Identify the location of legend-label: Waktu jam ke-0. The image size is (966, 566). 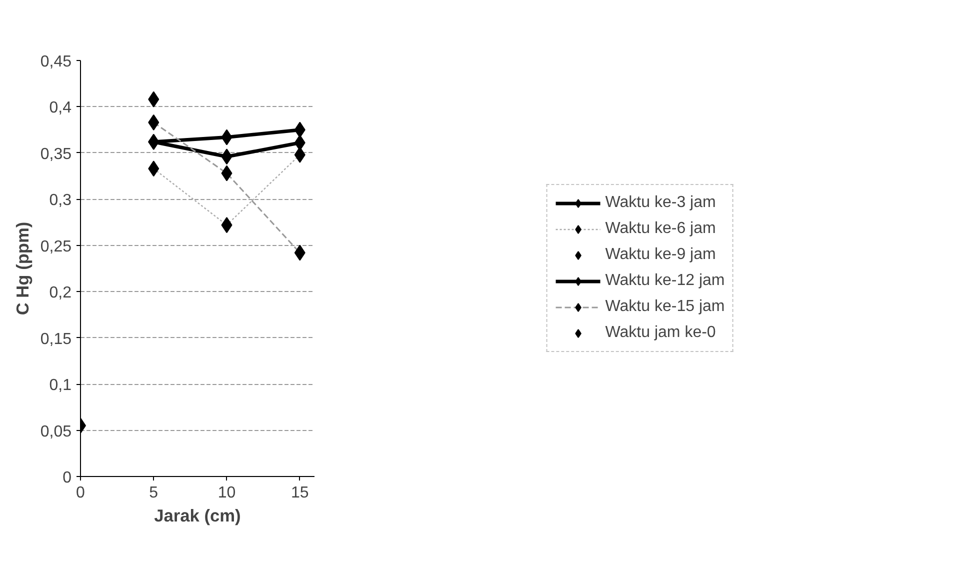
(660, 333).